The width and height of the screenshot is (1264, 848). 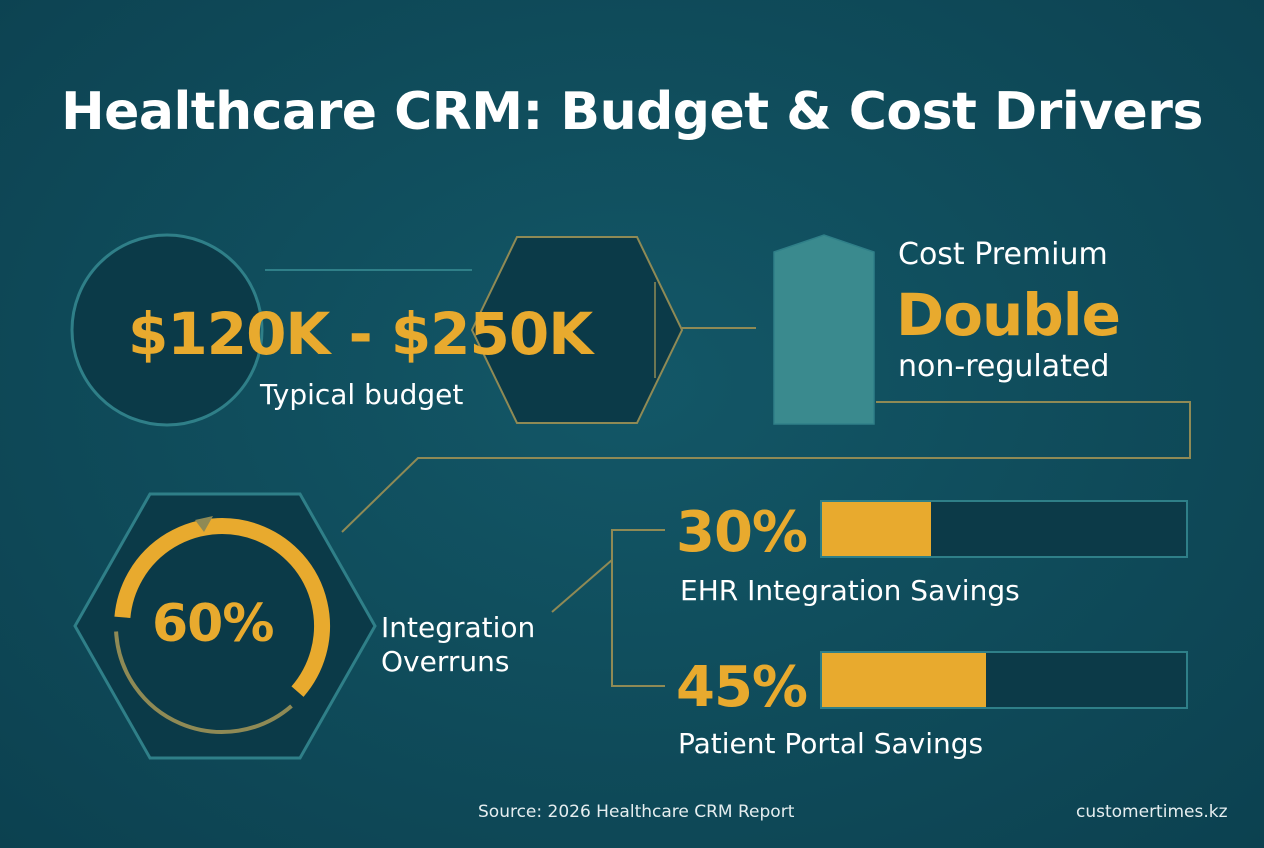 What do you see at coordinates (203, 682) in the screenshot?
I see `overrun-ring-track` at bounding box center [203, 682].